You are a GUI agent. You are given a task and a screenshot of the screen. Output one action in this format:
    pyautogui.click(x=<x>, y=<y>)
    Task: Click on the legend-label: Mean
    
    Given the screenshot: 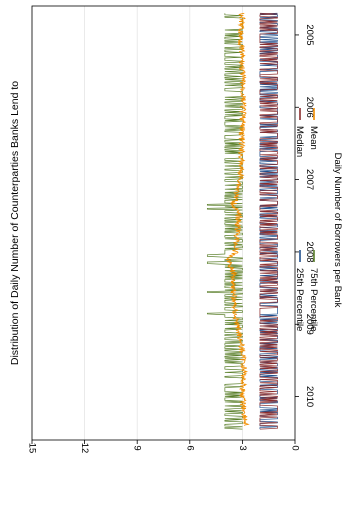 What is the action you would take?
    pyautogui.click(x=313, y=138)
    